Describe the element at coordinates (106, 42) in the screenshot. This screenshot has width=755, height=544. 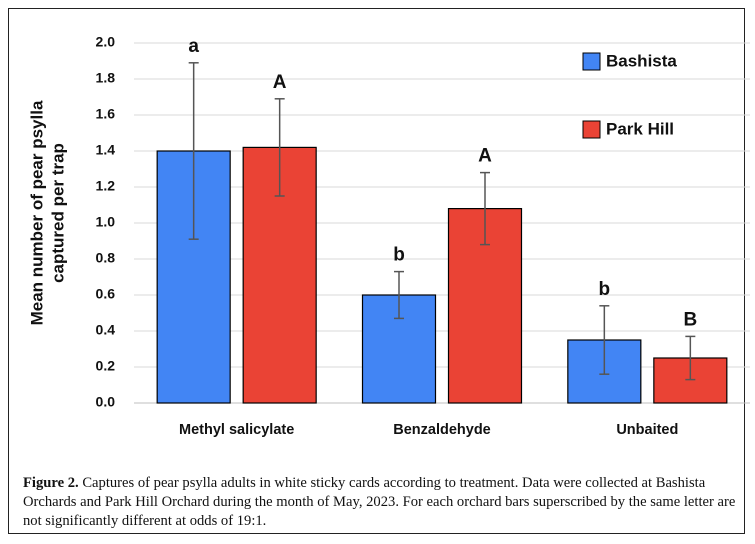
I see `y-tick-label: 2.0` at that location.